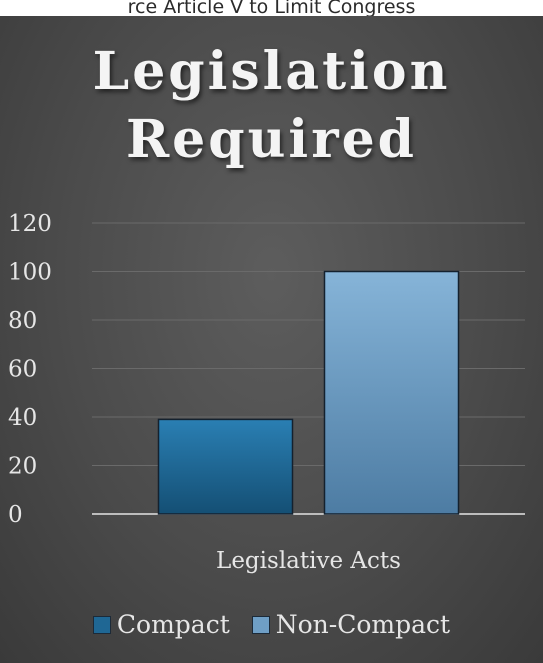 This screenshot has height=663, width=543. Describe the element at coordinates (173, 624) in the screenshot. I see `legend-label-compact: Compact` at that location.